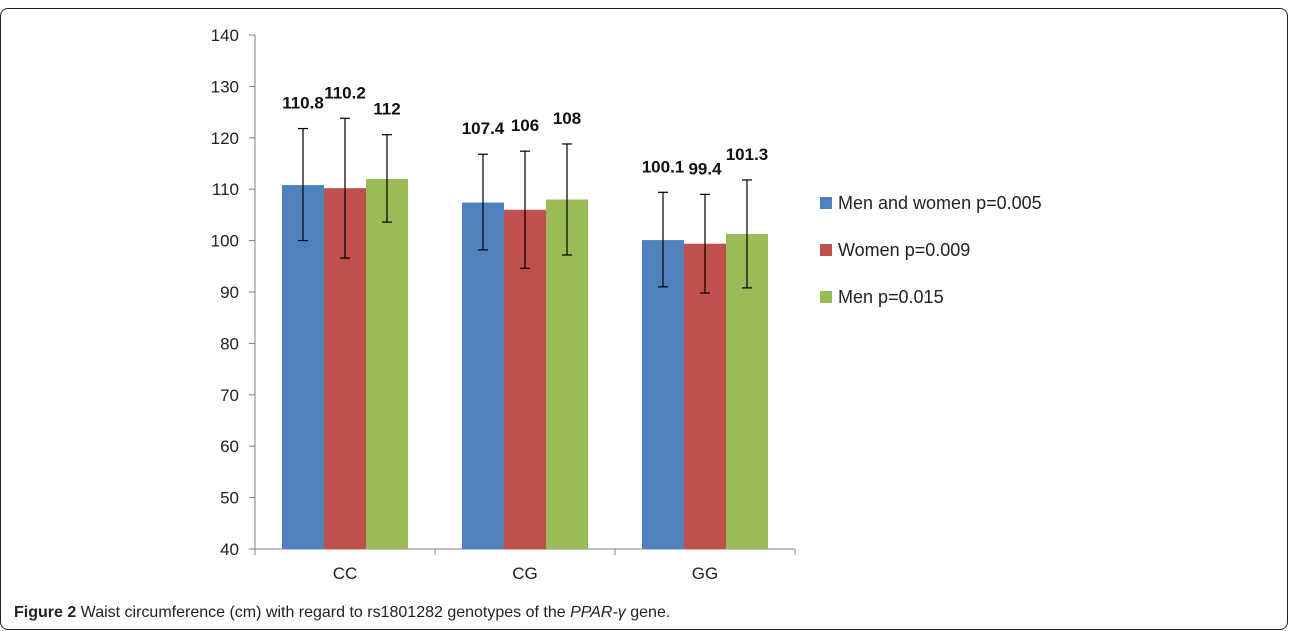 This screenshot has height=631, width=1290. Describe the element at coordinates (225, 138) in the screenshot. I see `y-tick-label: 120` at that location.